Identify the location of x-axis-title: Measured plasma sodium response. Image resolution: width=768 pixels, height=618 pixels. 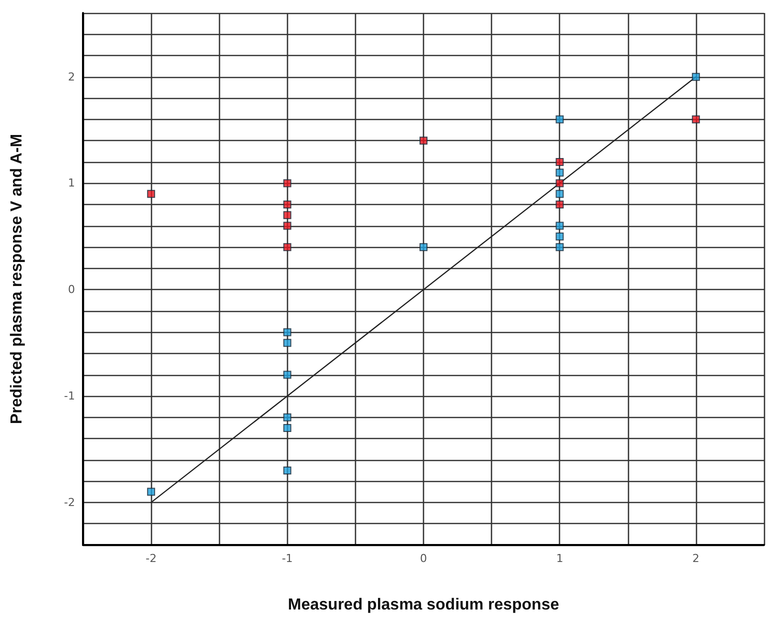
(424, 605).